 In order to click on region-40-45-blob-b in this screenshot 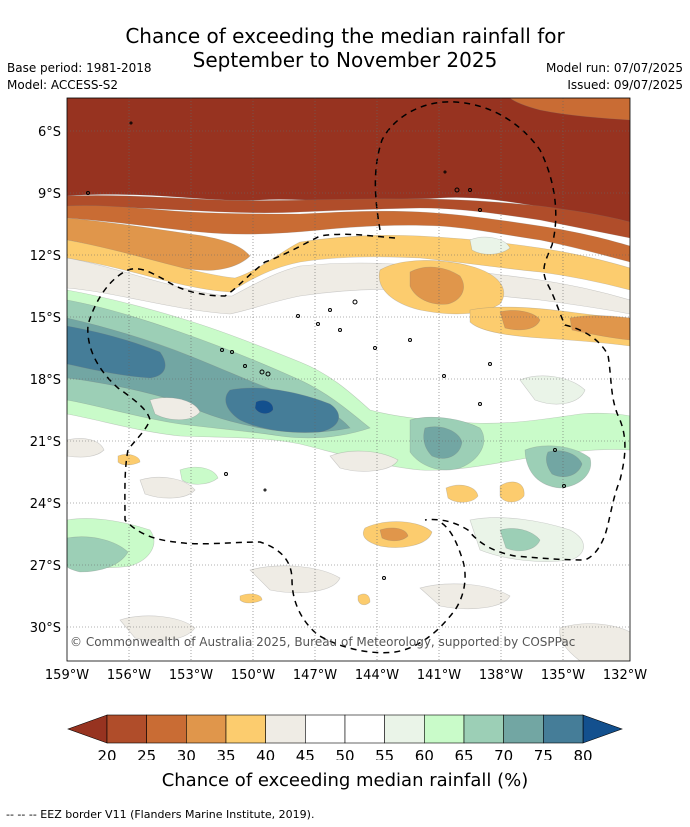, I will do `click(364, 461)`.